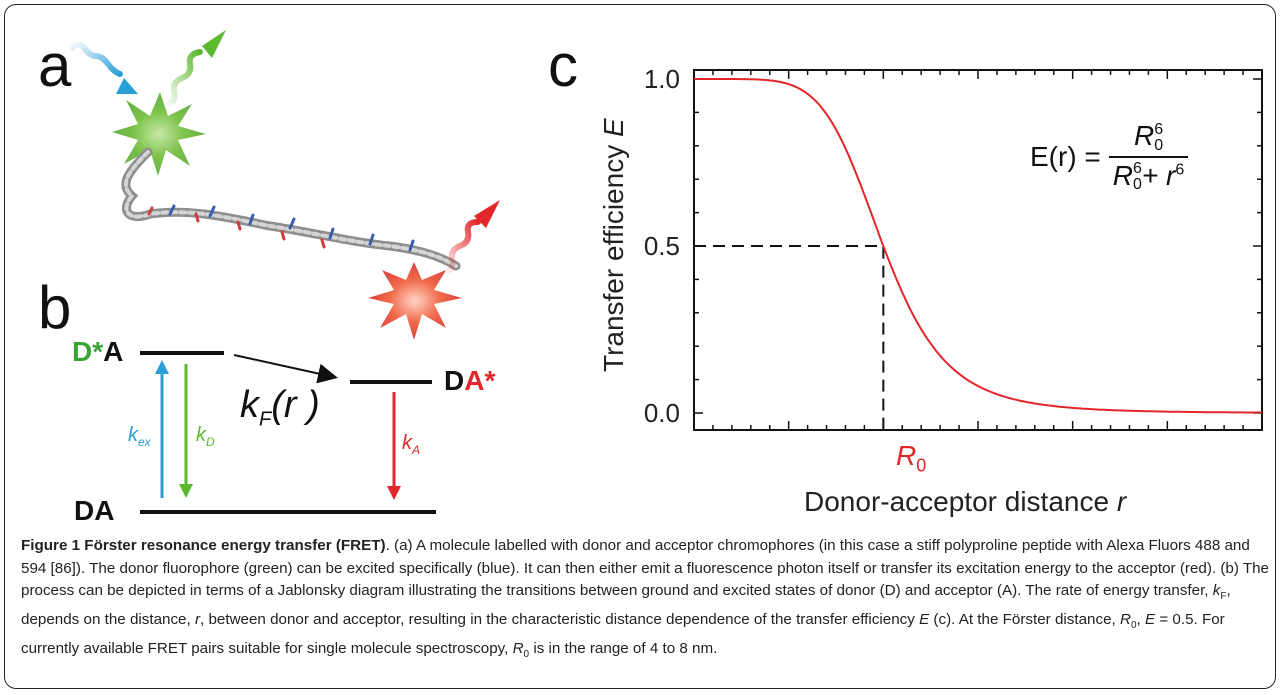  I want to click on y-tick-label: 0.5, so click(662, 246).